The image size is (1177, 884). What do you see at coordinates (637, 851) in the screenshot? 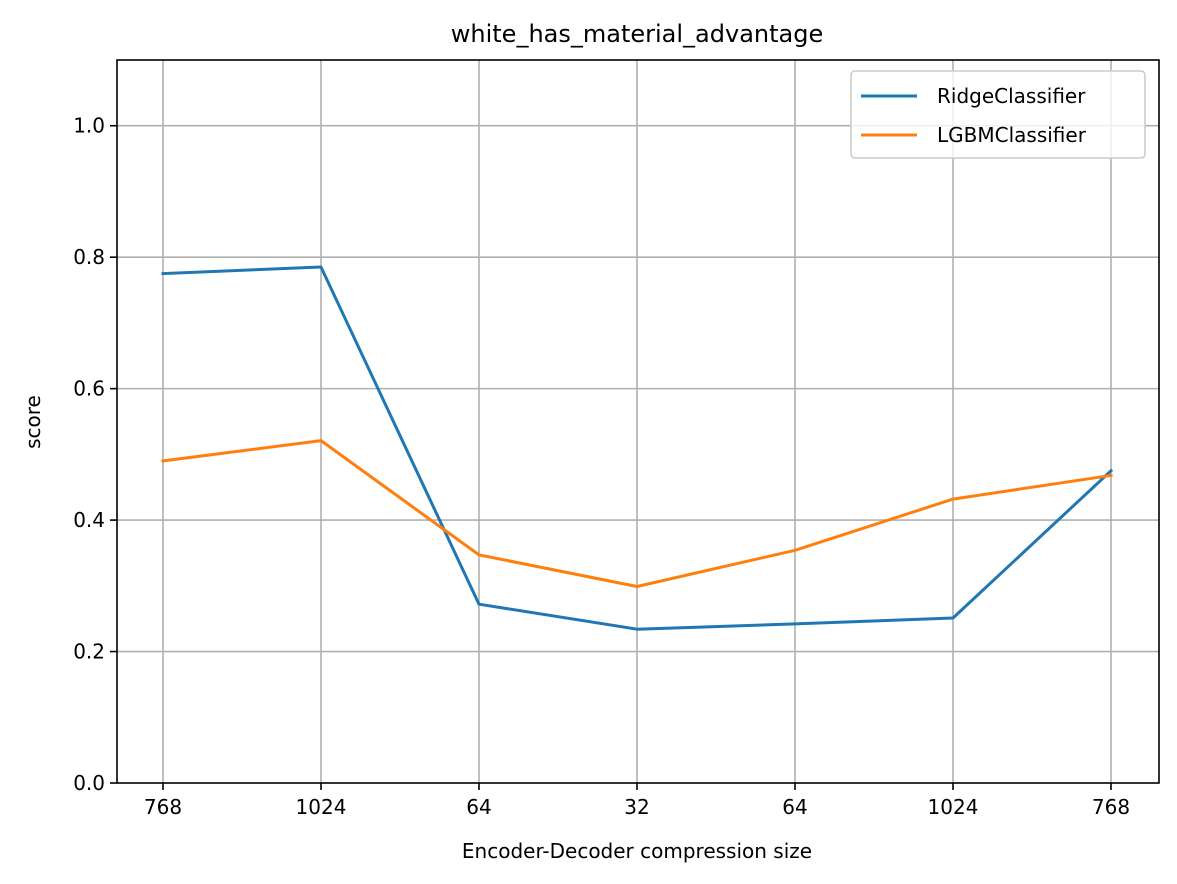
I see `x-axis-label: Encoder-Decoder compression size` at bounding box center [637, 851].